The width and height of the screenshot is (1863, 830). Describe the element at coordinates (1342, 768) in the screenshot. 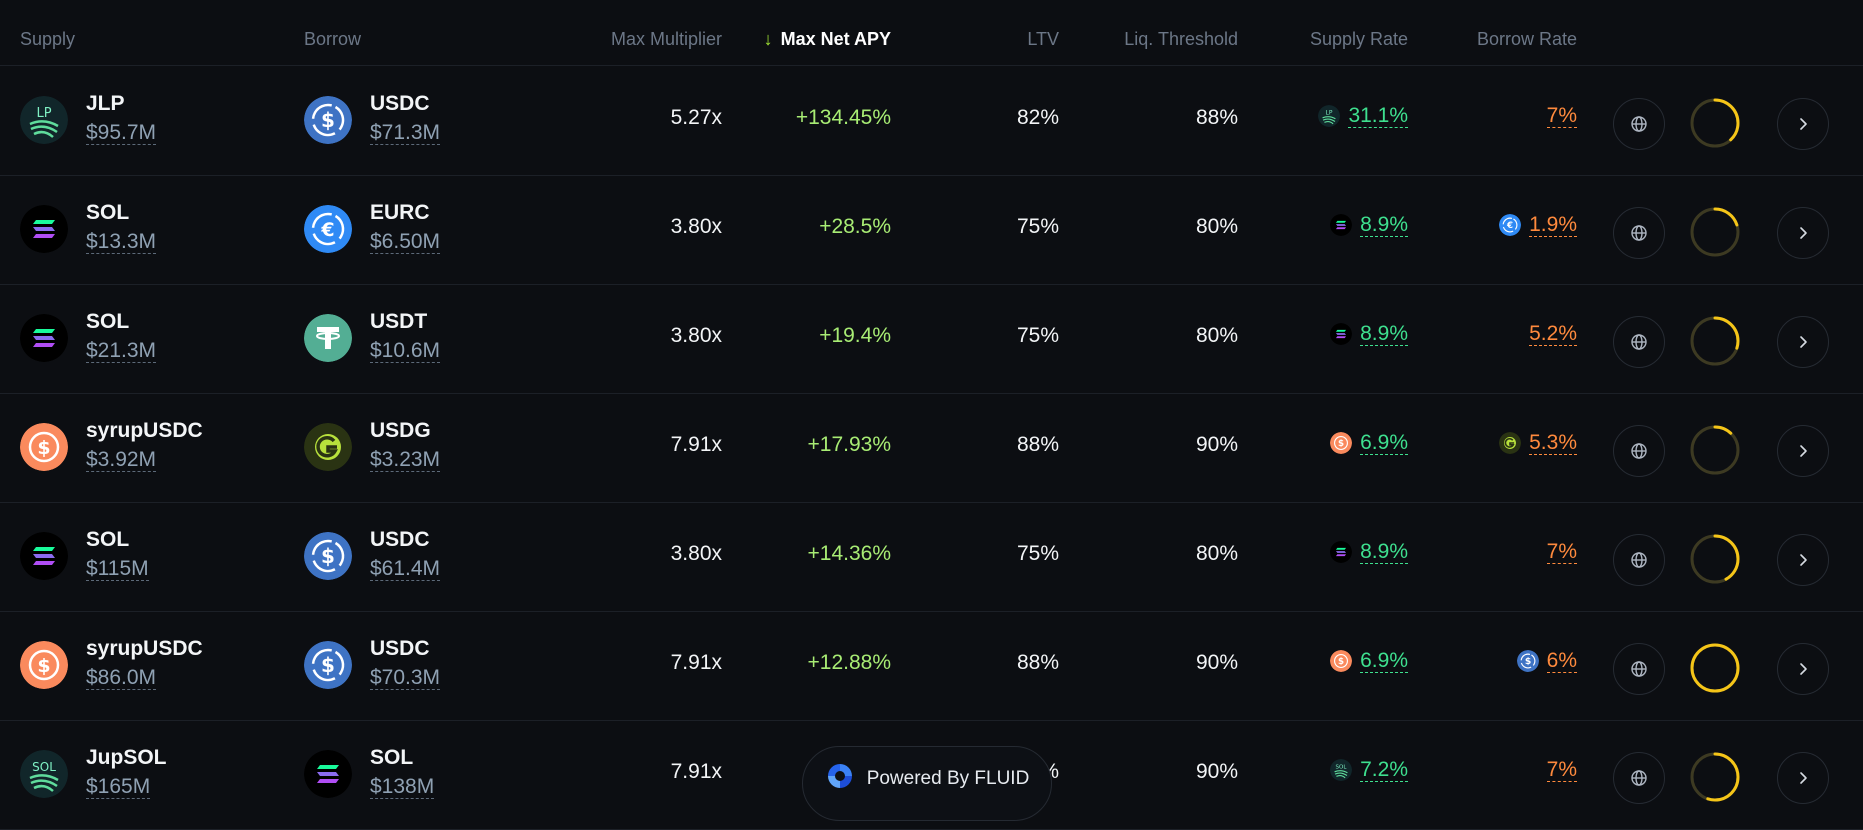

I see `svg-text: SOL` at that location.